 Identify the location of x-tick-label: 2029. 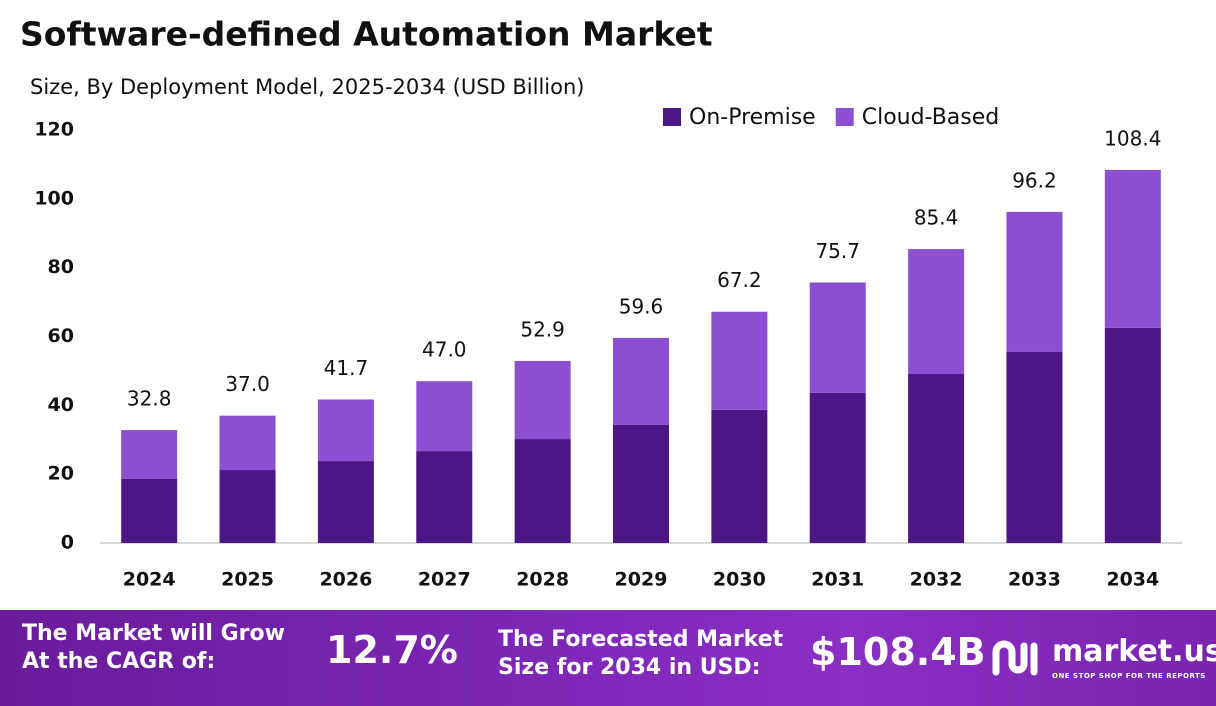
(641, 580).